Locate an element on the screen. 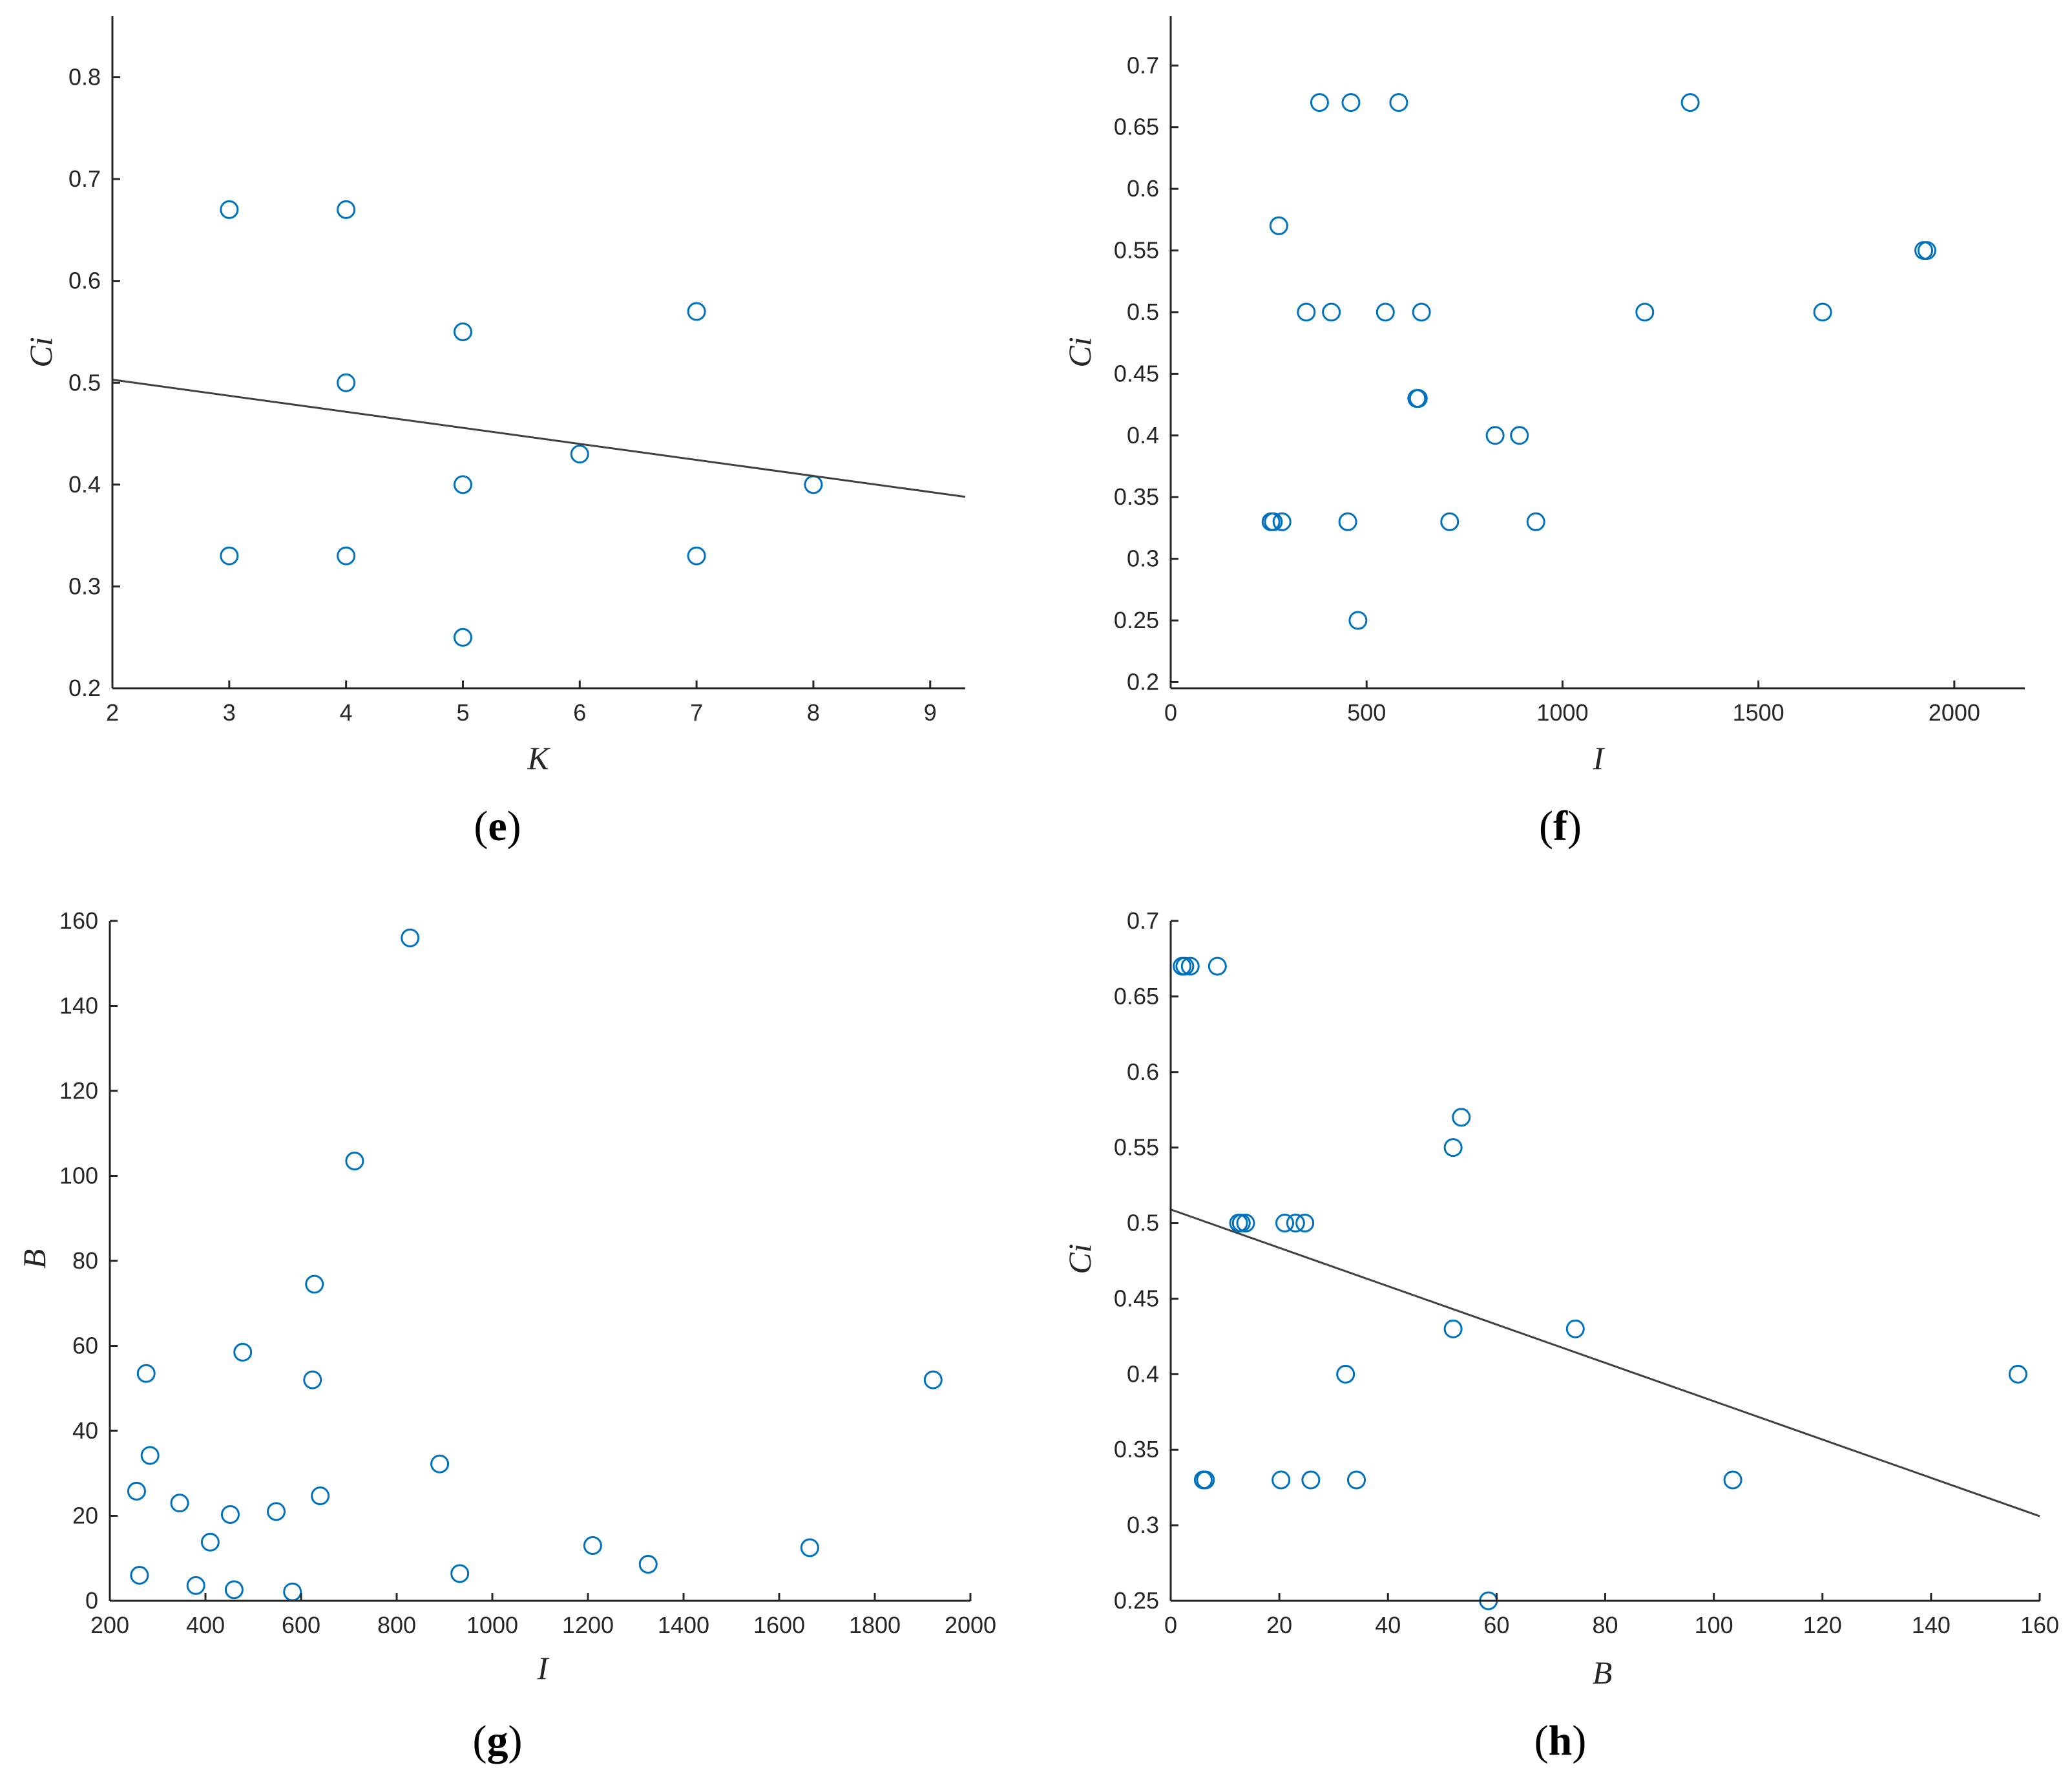 The height and width of the screenshot is (1774, 2072). panel-h-x-axis-label: B is located at coordinates (1603, 1672).